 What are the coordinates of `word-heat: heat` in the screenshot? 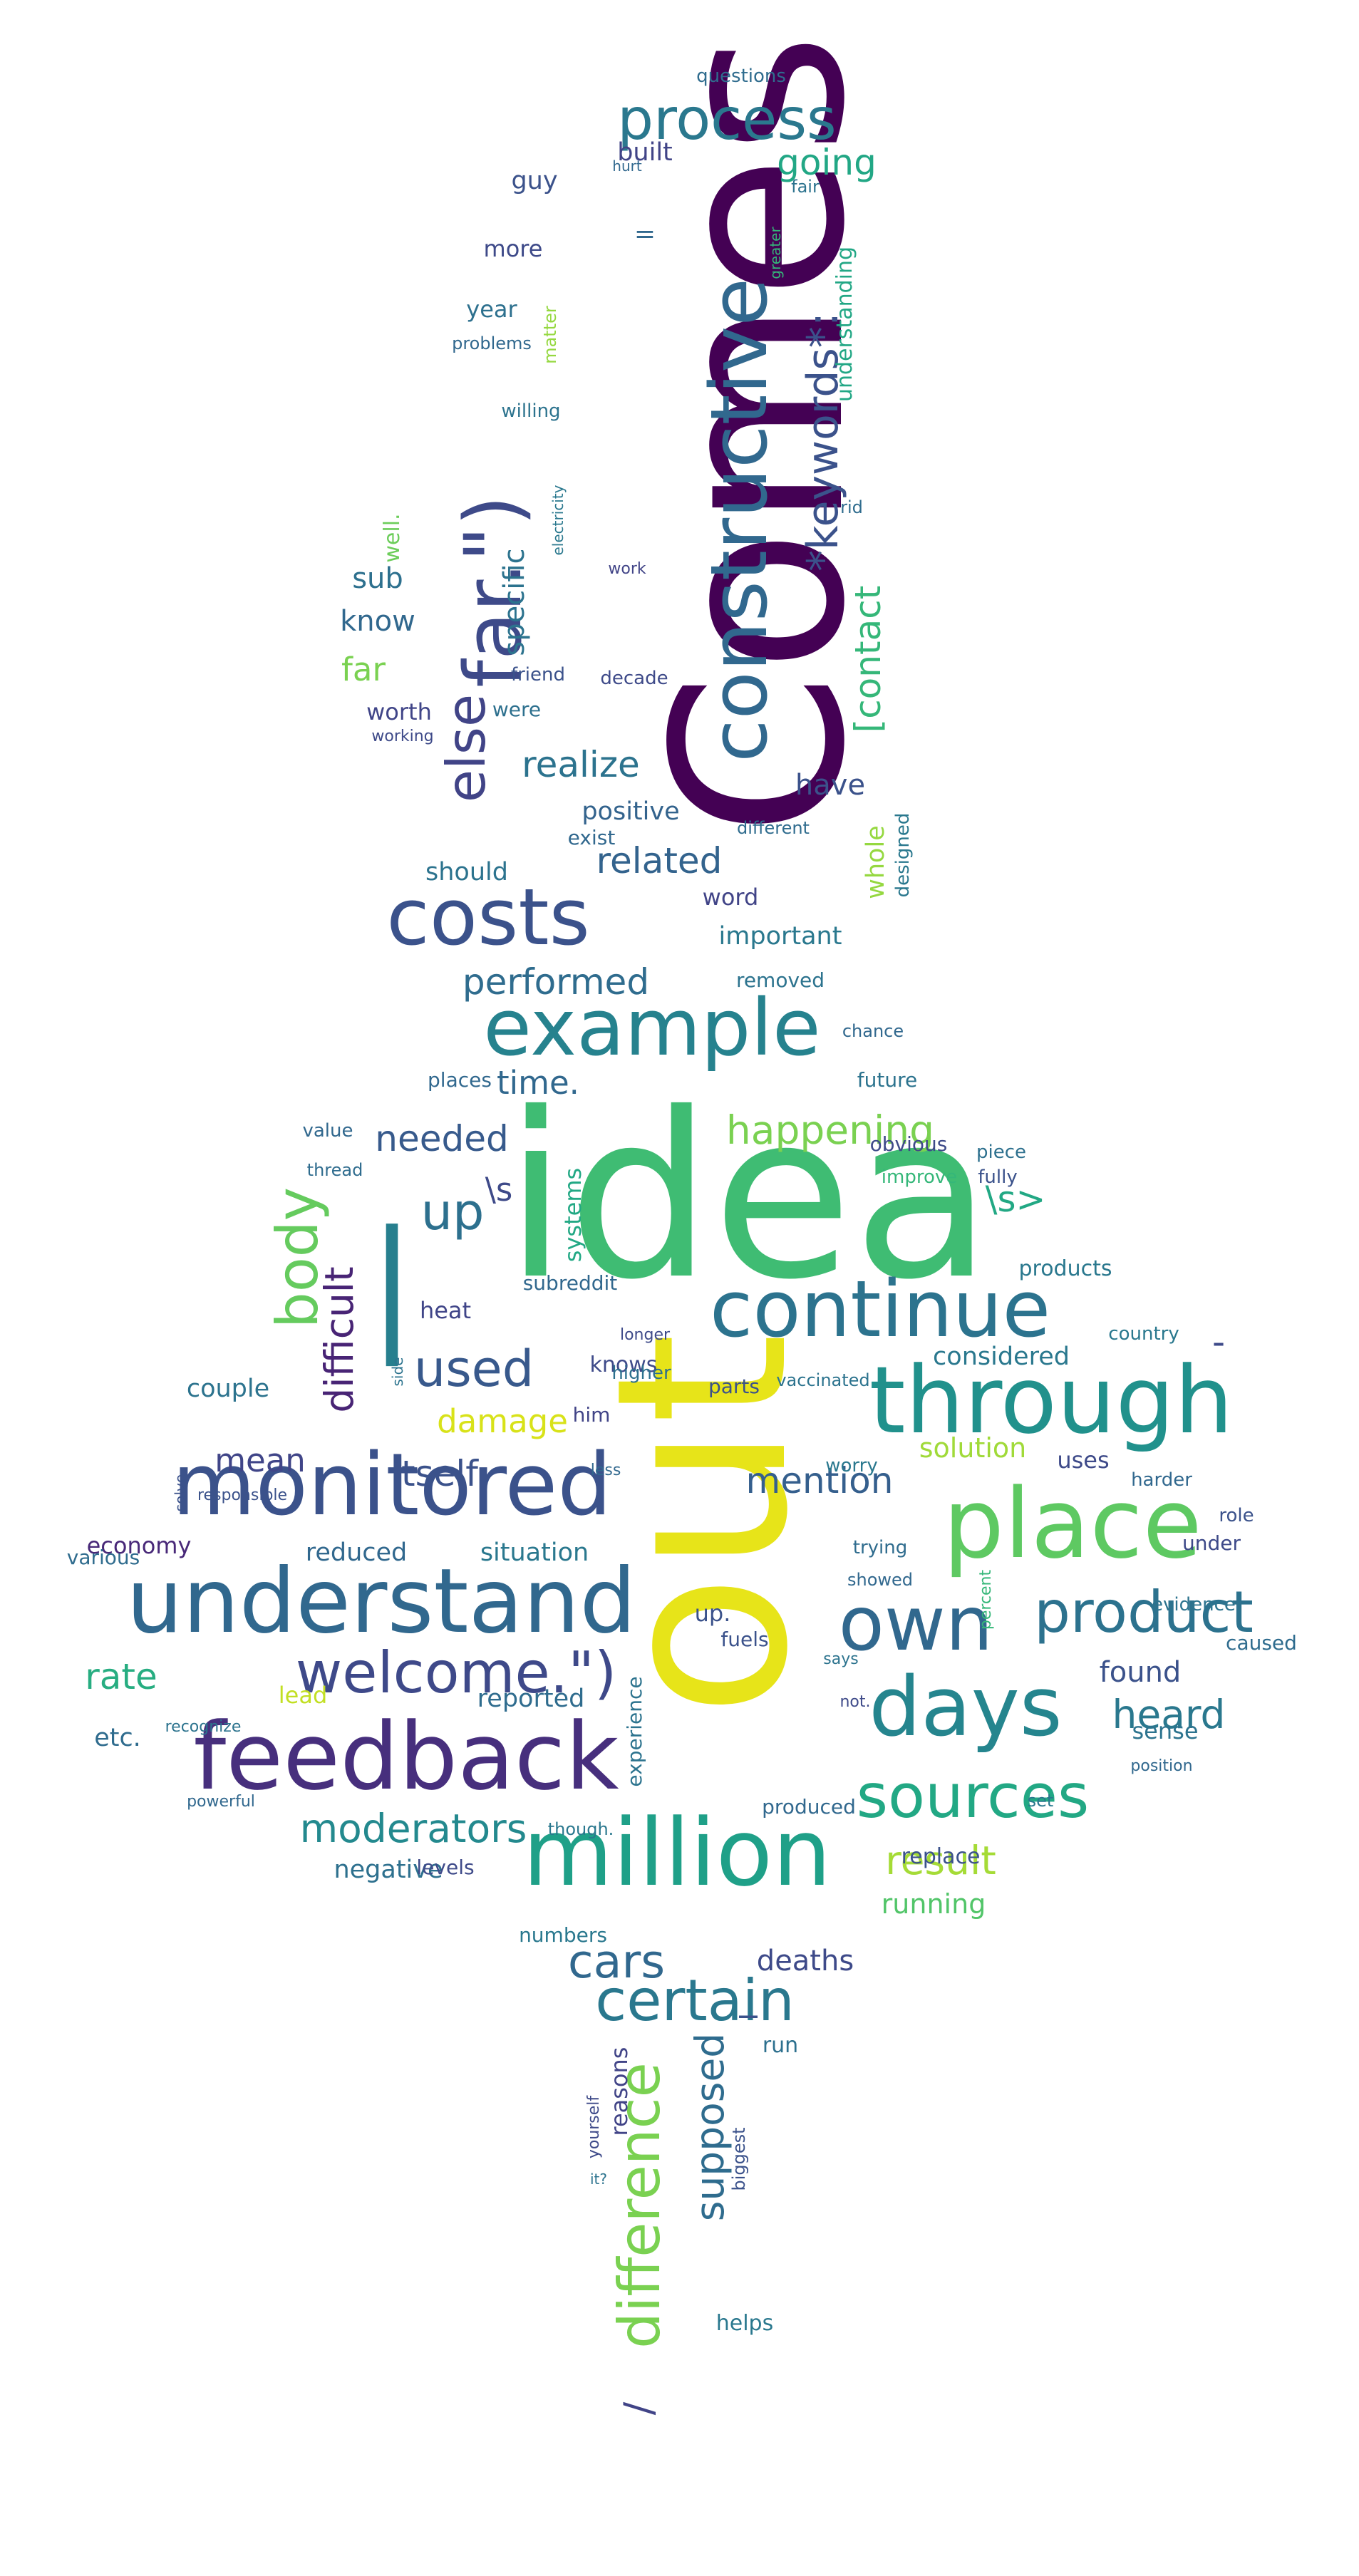 It's located at (445, 1311).